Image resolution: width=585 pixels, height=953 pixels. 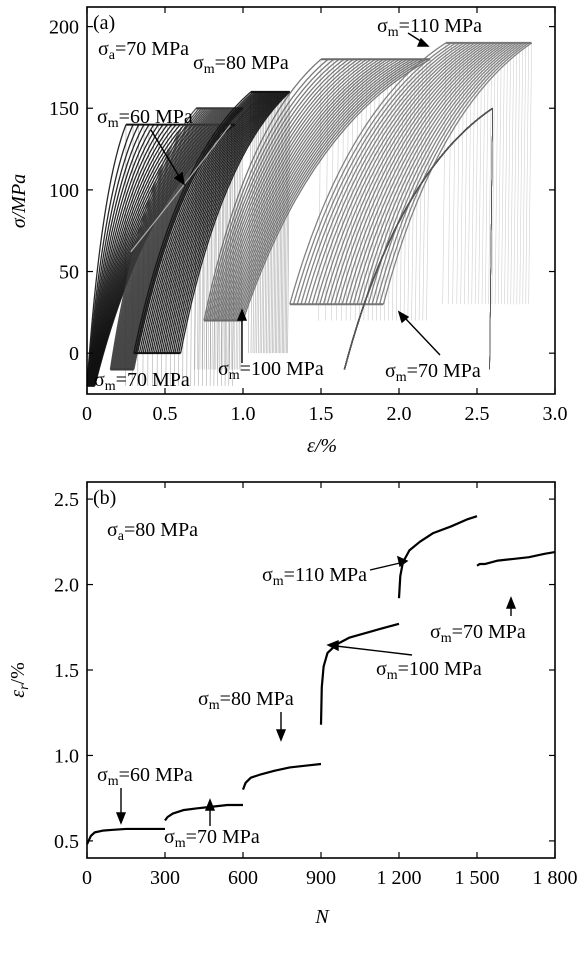 I want to click on annotation-sigma-m-110: σm=110 MPa, so click(x=429, y=27).